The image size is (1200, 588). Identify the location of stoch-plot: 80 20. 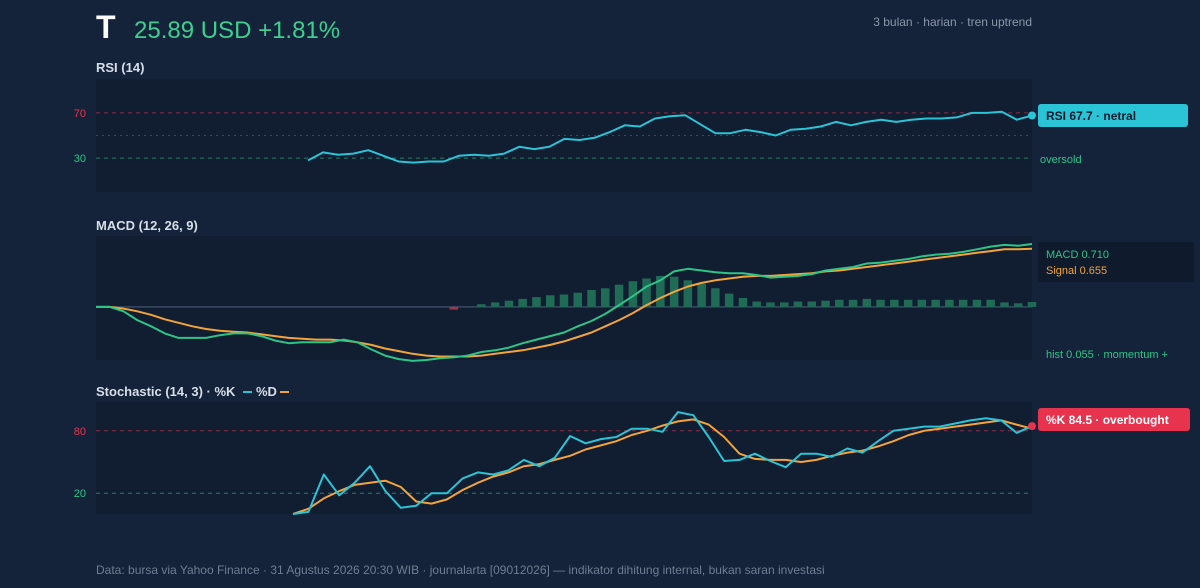
(555, 463).